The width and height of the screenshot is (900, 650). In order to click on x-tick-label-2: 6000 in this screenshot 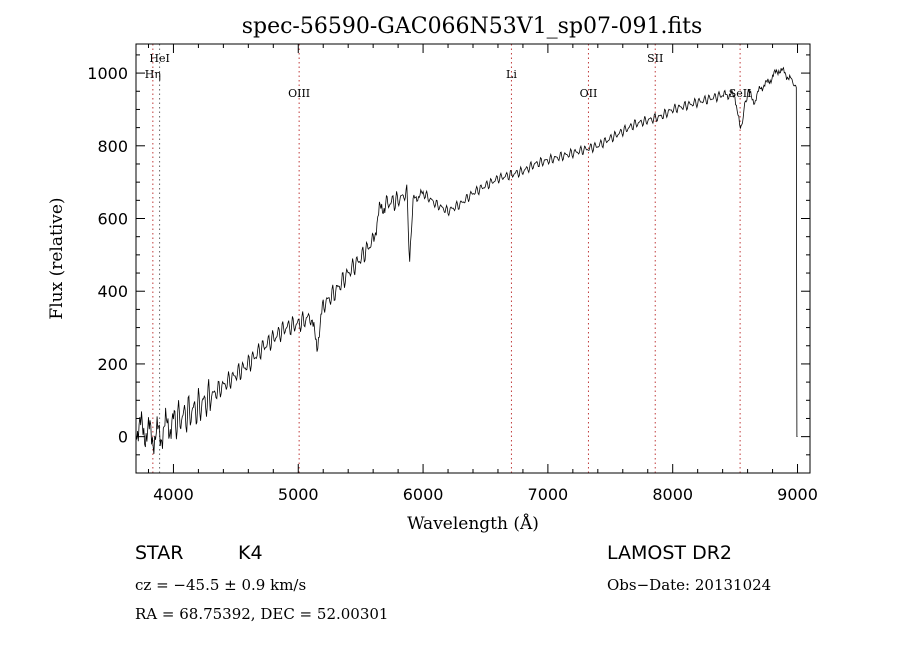, I will do `click(423, 494)`.